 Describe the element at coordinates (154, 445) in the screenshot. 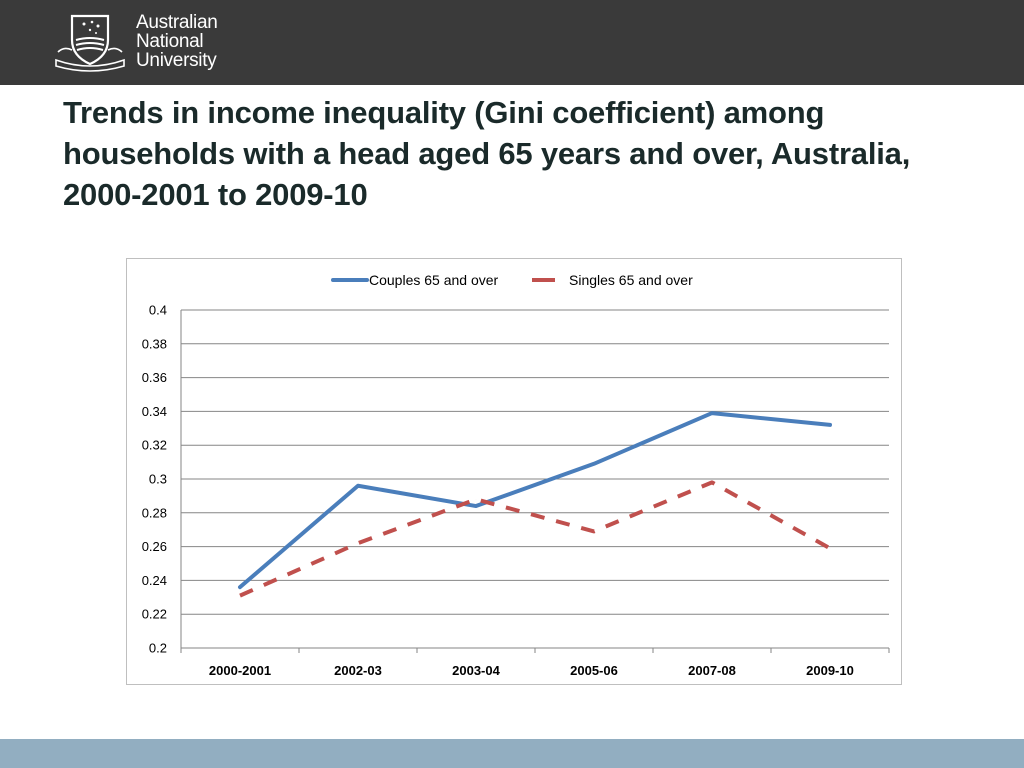

I see `y-tick-label: 0.32` at that location.